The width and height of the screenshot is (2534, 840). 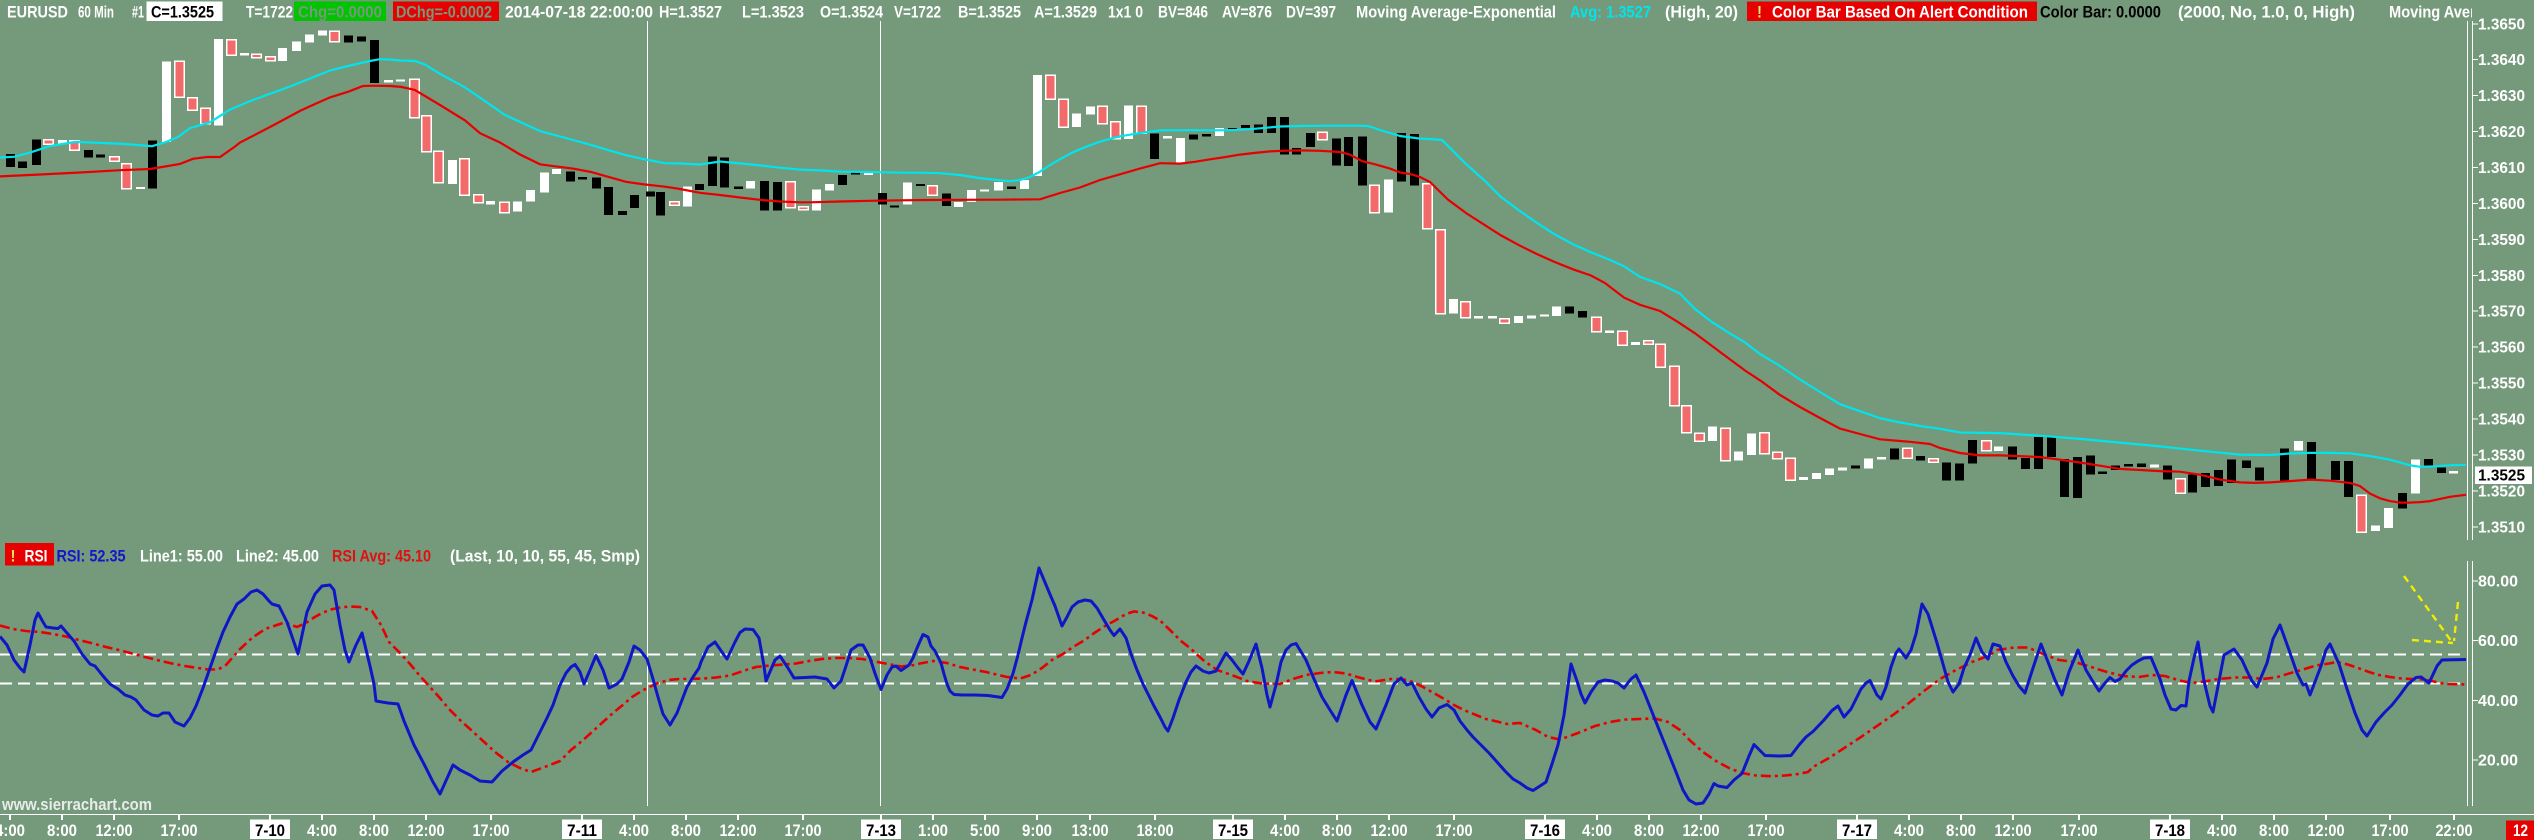 What do you see at coordinates (2454, 830) in the screenshot?
I see `svg-text: 22:00` at bounding box center [2454, 830].